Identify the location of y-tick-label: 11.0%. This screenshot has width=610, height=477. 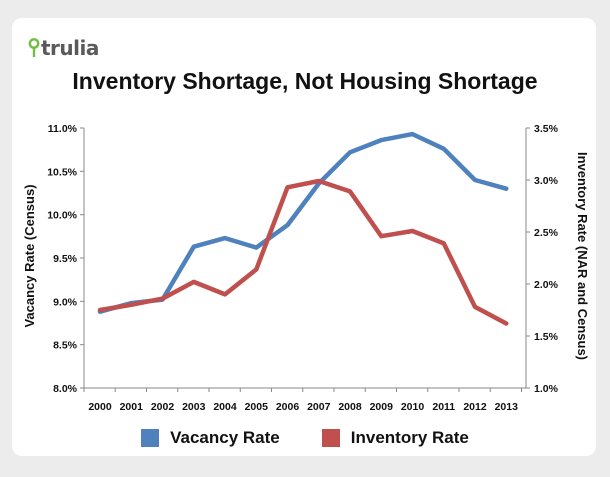
(63, 129).